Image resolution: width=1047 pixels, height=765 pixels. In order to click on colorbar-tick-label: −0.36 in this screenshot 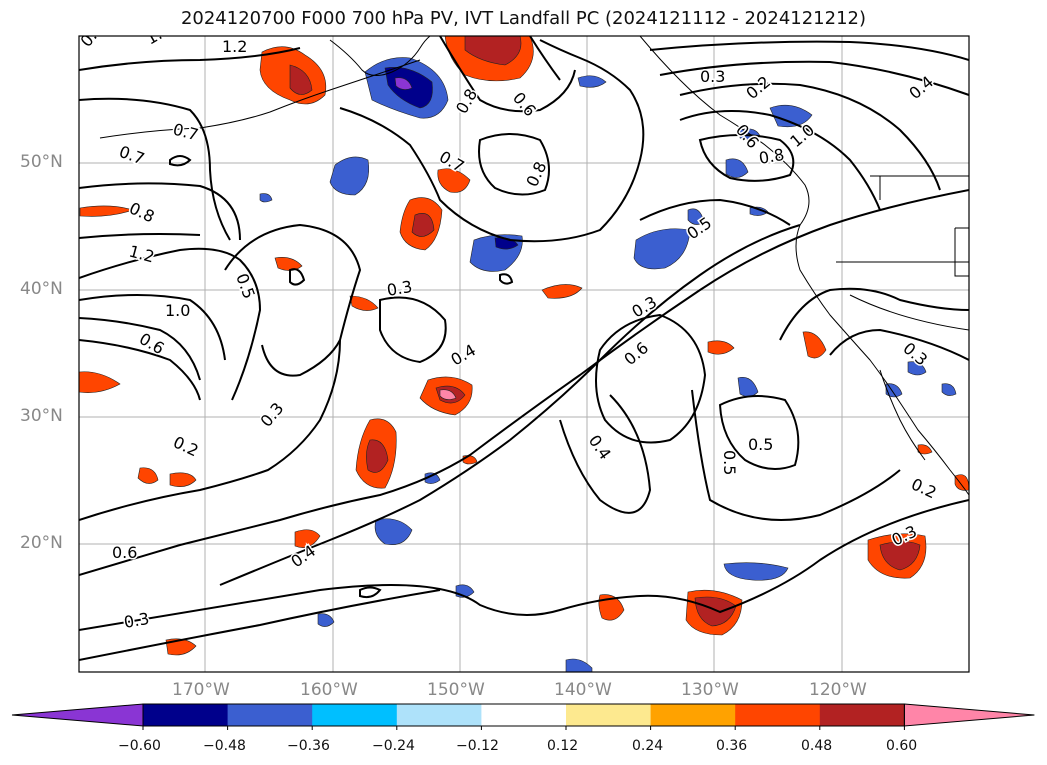, I will do `click(308, 746)`.